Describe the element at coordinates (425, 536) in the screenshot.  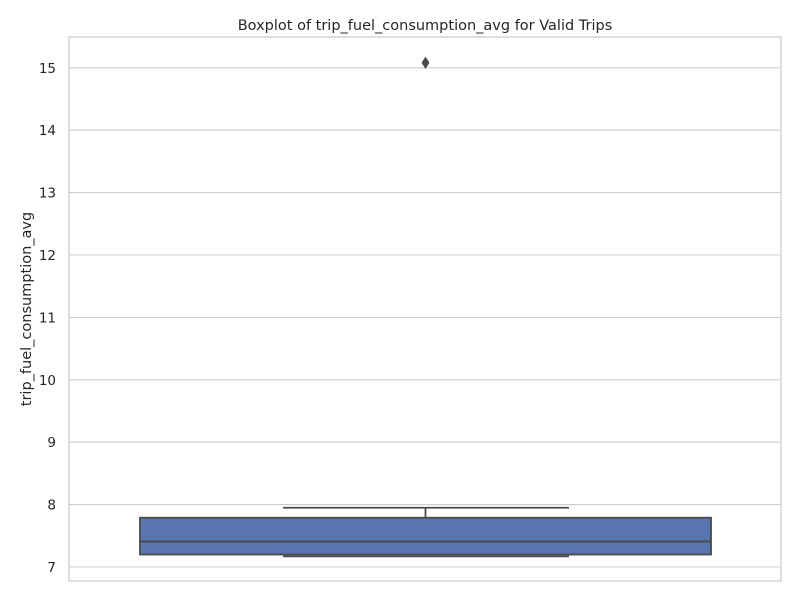
I see `interquartile-box` at that location.